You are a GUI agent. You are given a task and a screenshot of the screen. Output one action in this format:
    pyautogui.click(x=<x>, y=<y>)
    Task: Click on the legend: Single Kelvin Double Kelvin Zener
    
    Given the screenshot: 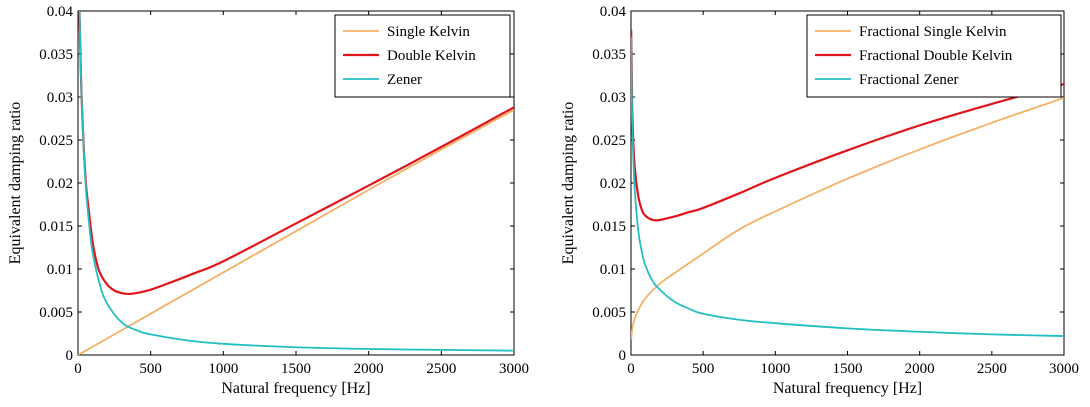 What is the action you would take?
    pyautogui.click(x=422, y=56)
    